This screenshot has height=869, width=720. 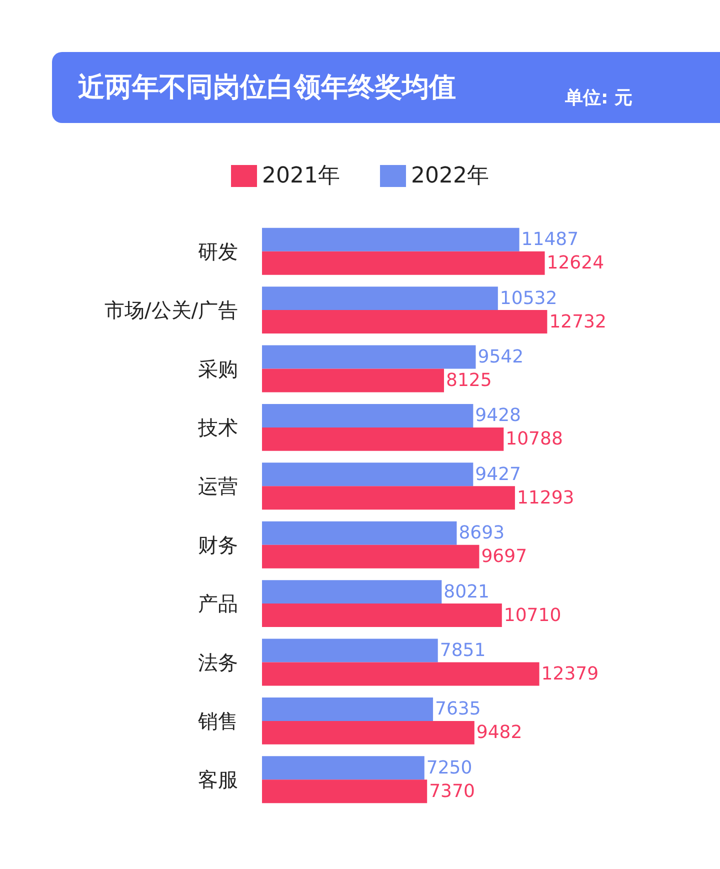 What do you see at coordinates (218, 368) in the screenshot?
I see `y-tick-label: 采购` at bounding box center [218, 368].